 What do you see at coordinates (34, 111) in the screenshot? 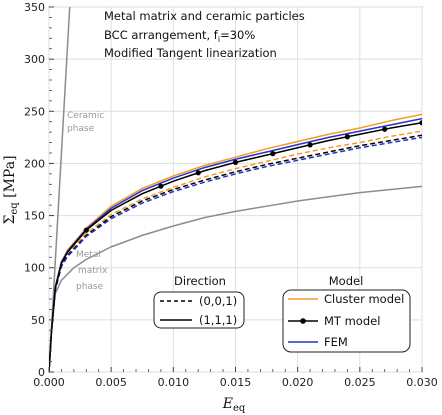
I see `y-tick-label: 250` at bounding box center [34, 111].